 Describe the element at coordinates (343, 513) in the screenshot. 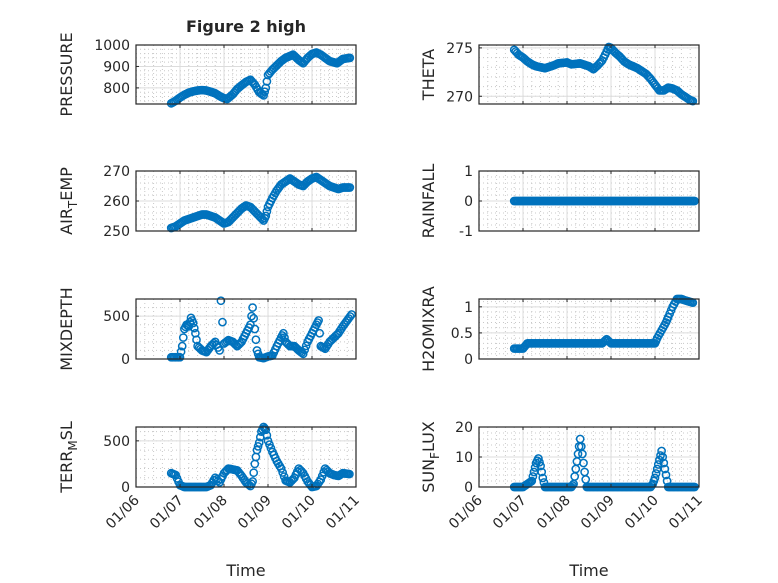

I see `x-tick-label: 01/11` at that location.